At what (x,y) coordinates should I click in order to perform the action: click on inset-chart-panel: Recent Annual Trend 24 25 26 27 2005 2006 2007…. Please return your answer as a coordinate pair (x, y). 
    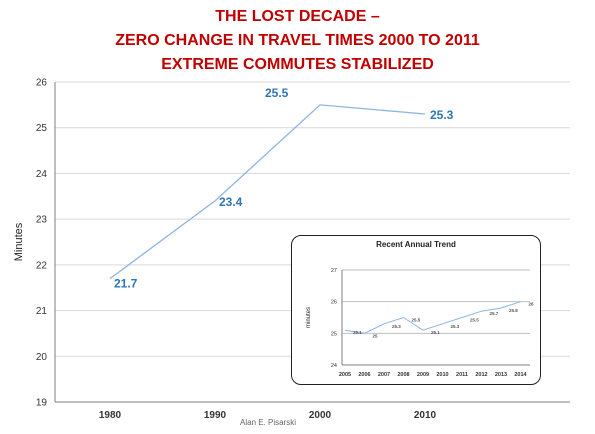
    Looking at the image, I should click on (416, 310).